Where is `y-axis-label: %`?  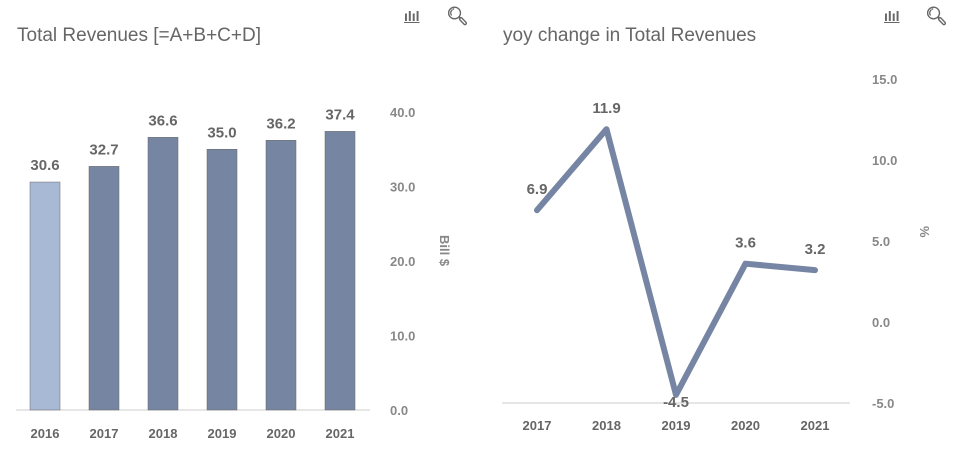 y-axis-label: % is located at coordinates (924, 232).